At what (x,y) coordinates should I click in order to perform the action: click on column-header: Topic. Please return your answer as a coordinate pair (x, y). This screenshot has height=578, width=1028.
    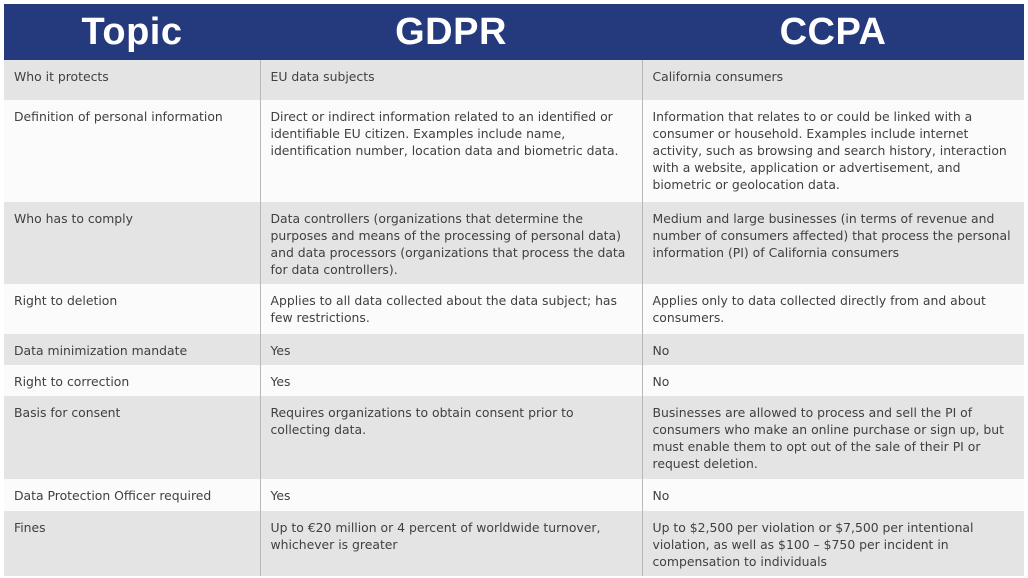
    Looking at the image, I should click on (132, 32).